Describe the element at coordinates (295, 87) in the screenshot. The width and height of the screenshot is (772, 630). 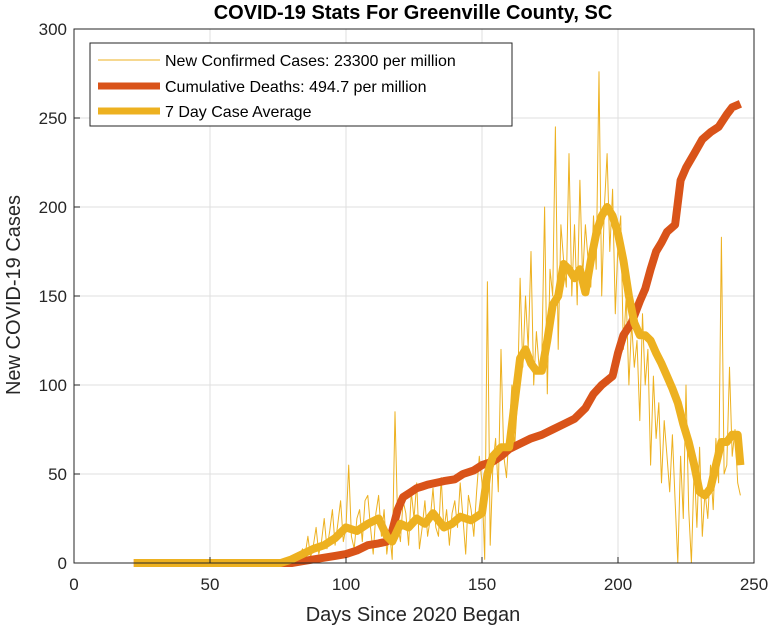
I see `legend-label-deaths: Cumulative Deaths: 494.7 per million` at that location.